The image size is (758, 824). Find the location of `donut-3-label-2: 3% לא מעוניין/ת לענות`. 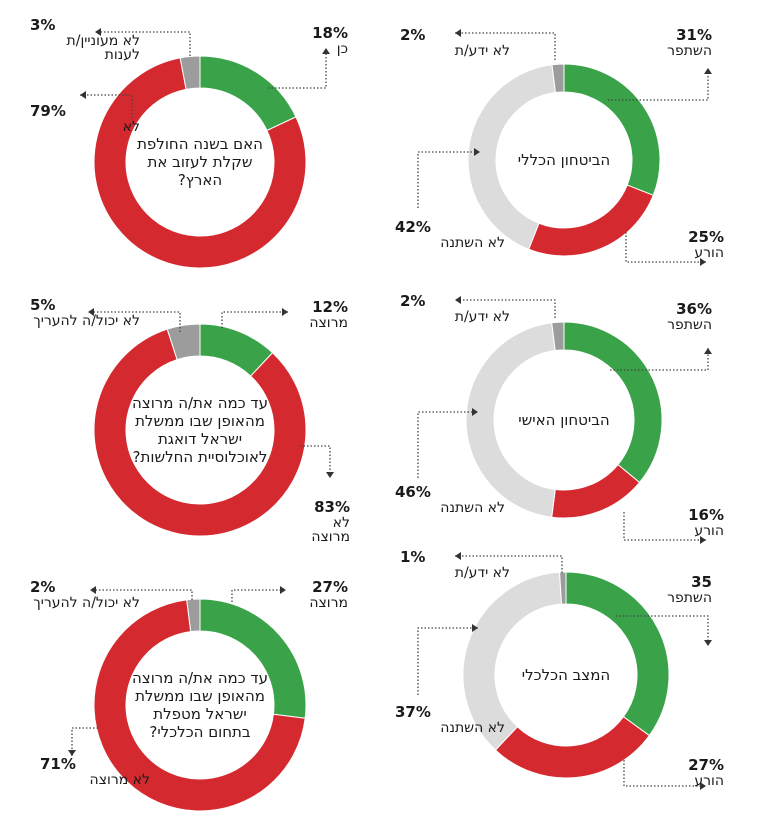

donut-3-label-2: 3% לא מעוניין/ת לענות is located at coordinates (85, 40).